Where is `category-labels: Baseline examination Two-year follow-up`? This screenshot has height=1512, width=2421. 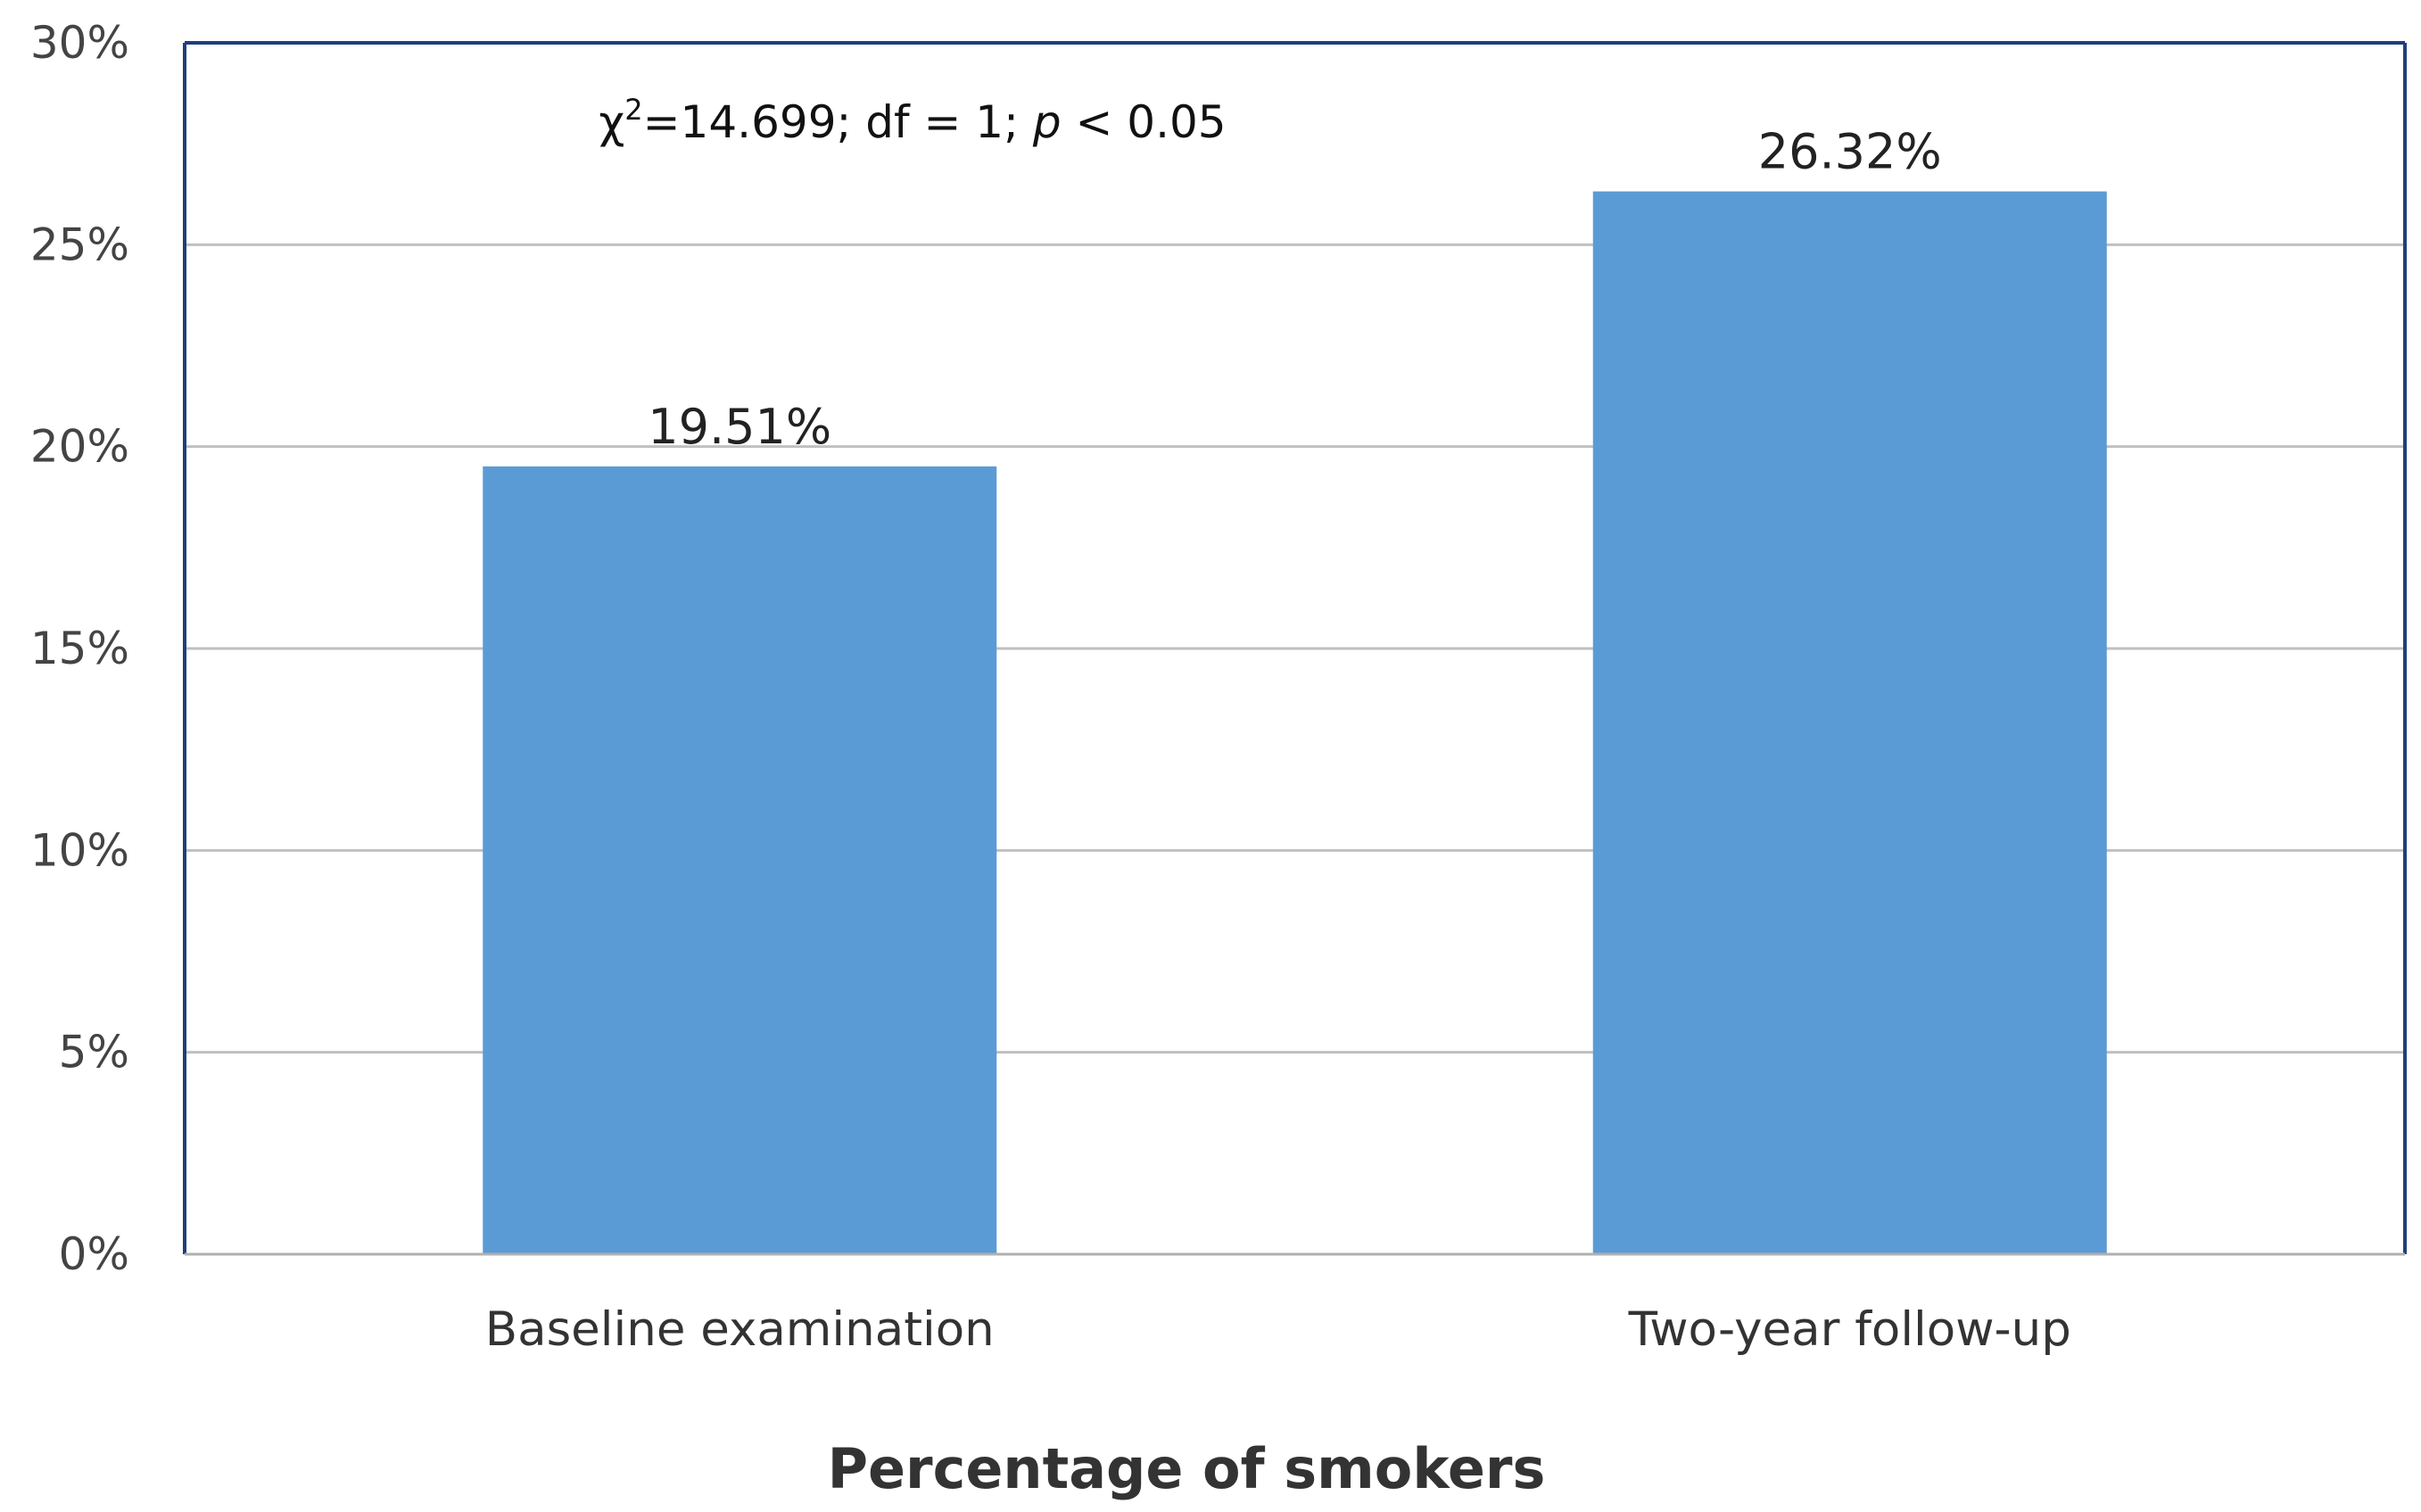 category-labels: Baseline examination Two-year follow-up is located at coordinates (1278, 1329).